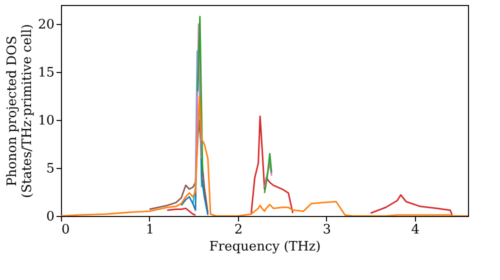 Image resolution: width=500 pixels, height=280 pixels. I want to click on y-axis-title: Phonon projected DOS (States/THz·primitive cell), so click(19, 111).